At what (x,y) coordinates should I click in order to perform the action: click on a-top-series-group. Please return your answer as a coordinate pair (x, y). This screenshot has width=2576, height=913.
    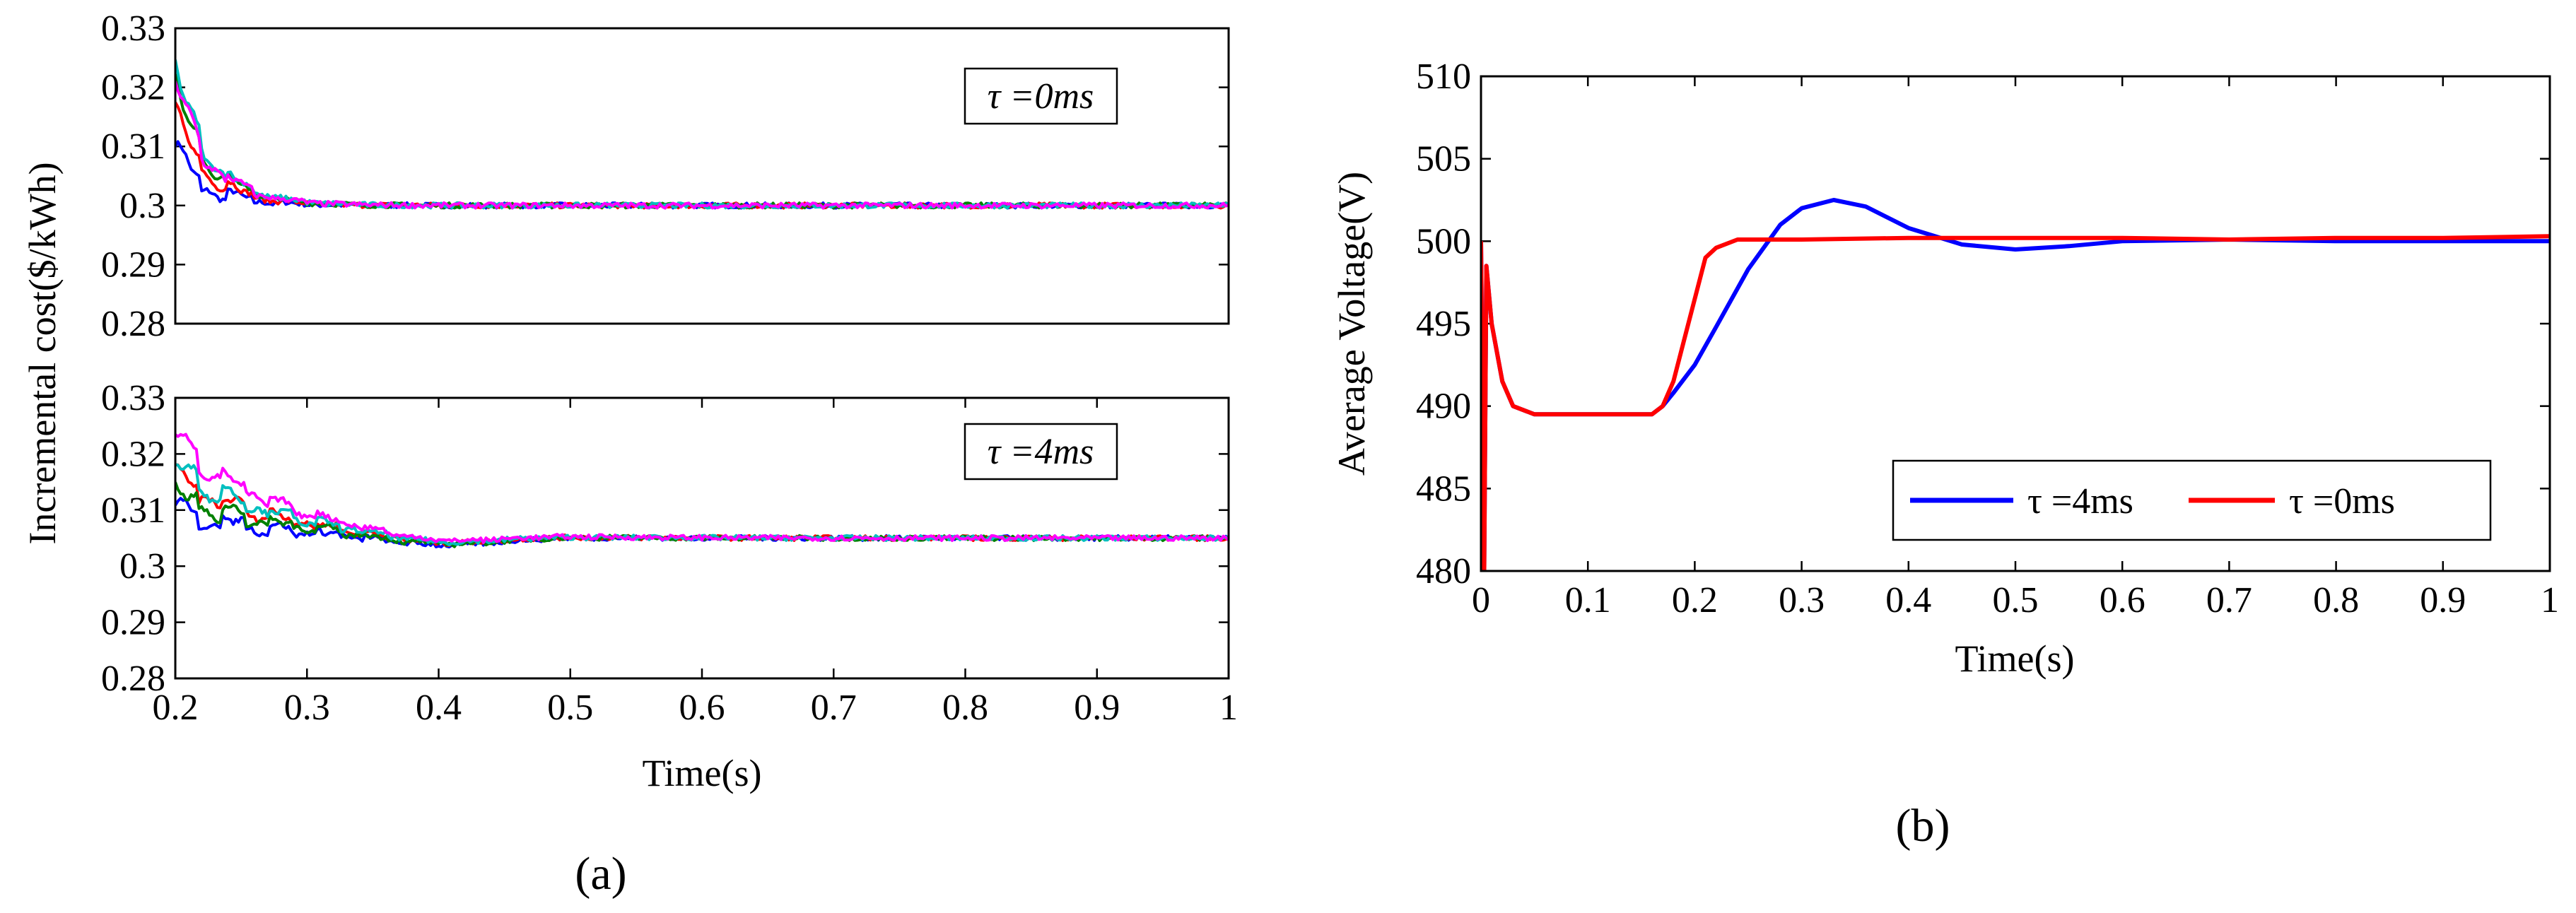
    Looking at the image, I should click on (702, 134).